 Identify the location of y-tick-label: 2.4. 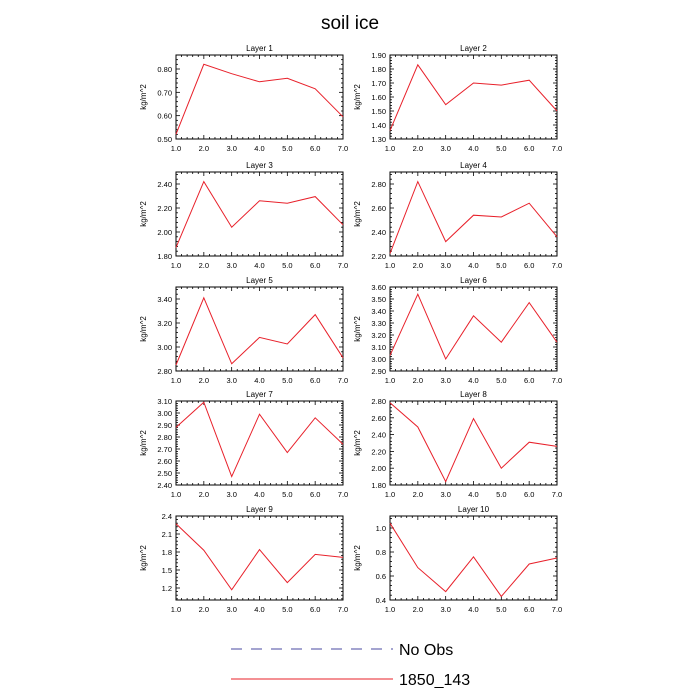
(167, 516).